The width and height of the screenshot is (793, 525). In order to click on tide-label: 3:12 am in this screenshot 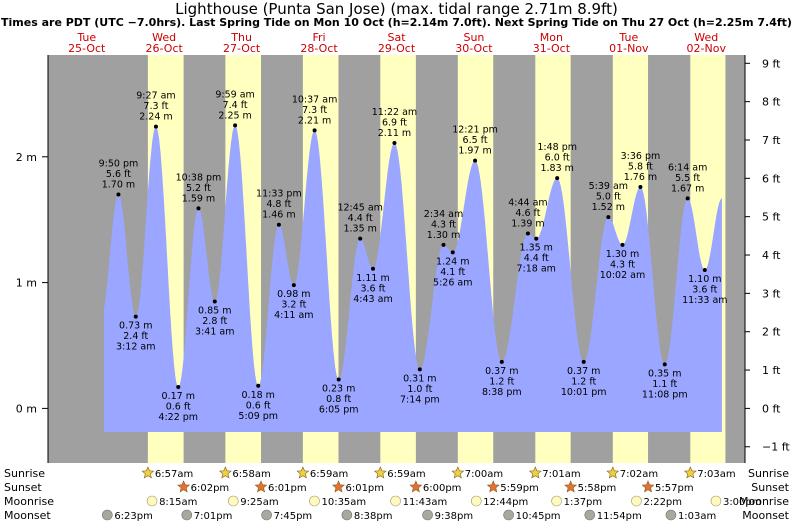, I will do `click(135, 347)`.